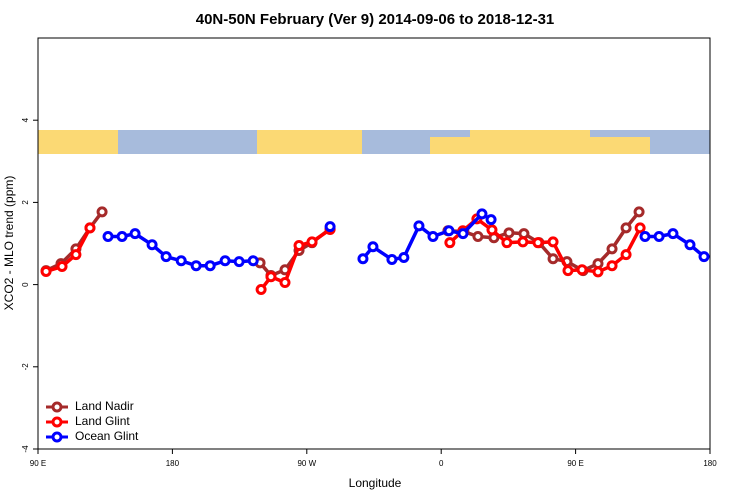  Describe the element at coordinates (107, 436) in the screenshot. I see `legend-label: Ocean Glint` at that location.